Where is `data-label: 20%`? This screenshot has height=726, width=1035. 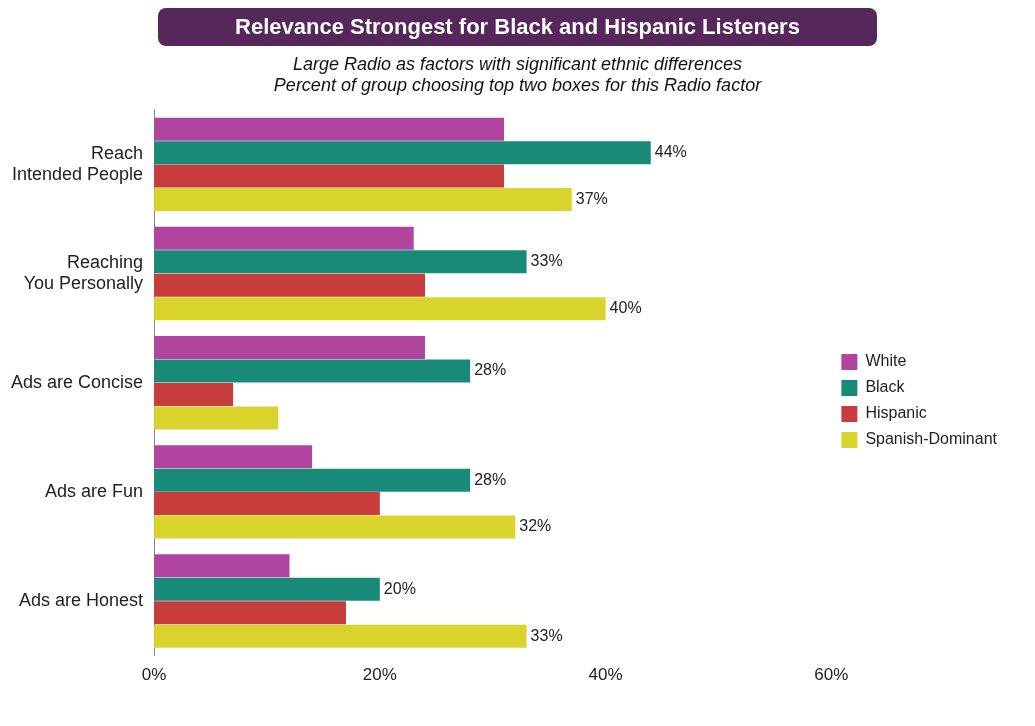 data-label: 20% is located at coordinates (399, 588).